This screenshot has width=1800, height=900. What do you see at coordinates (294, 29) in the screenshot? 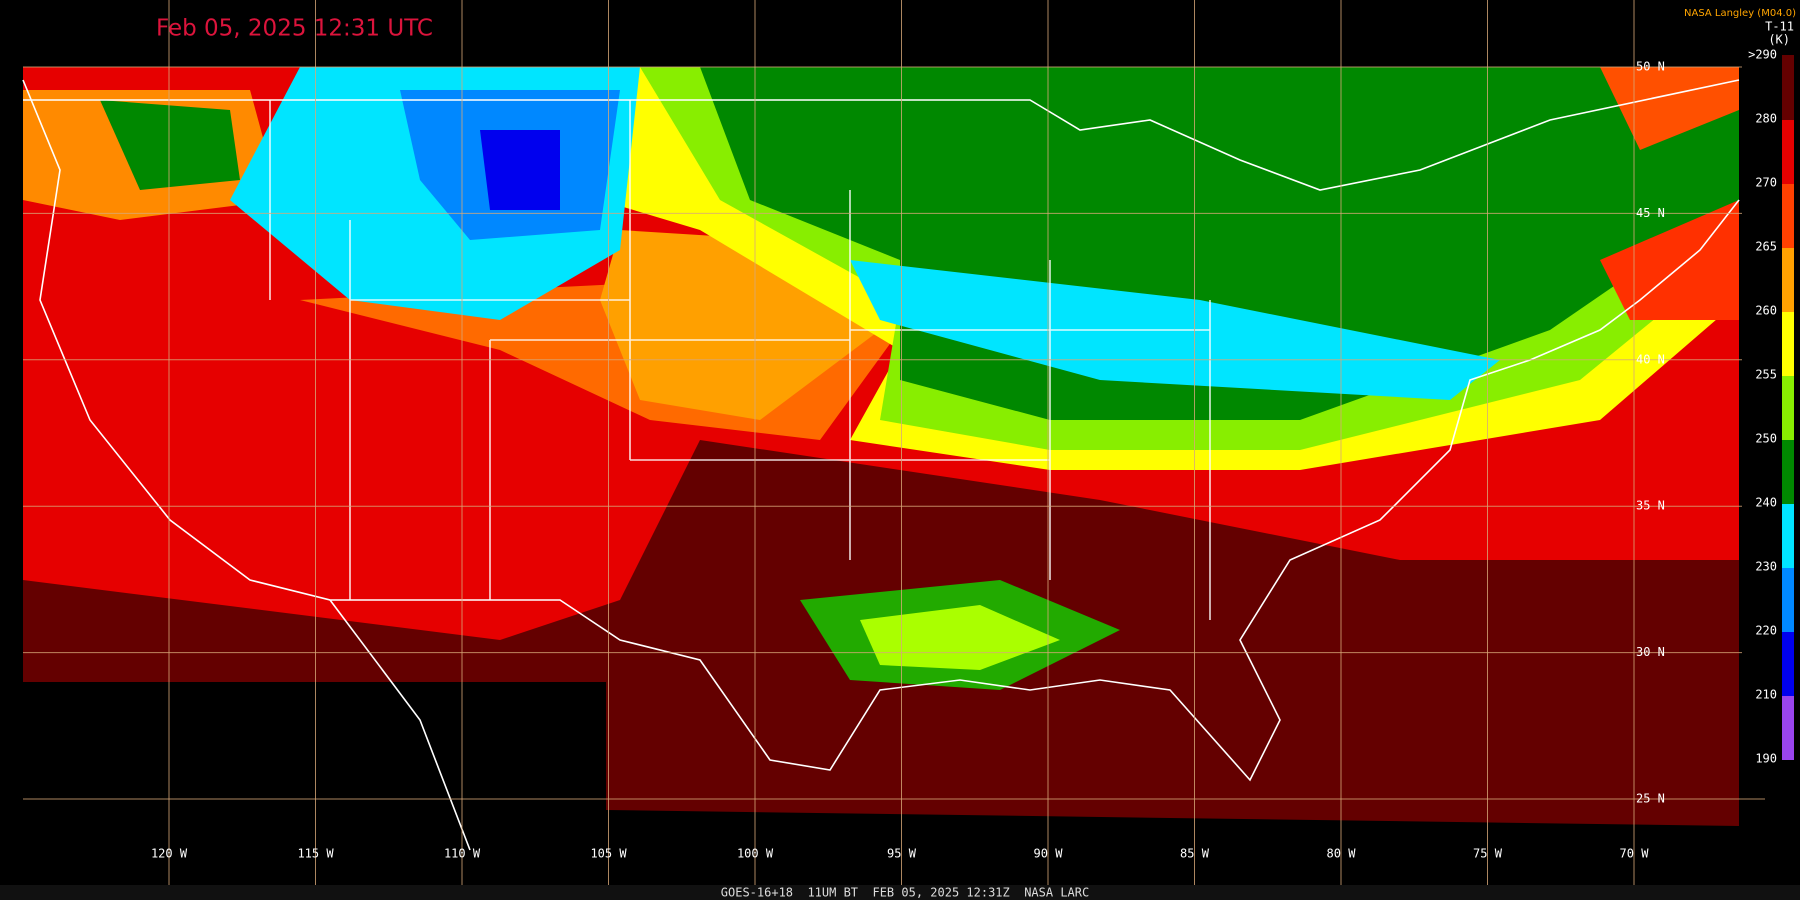
I see `timestamp-title: Feb 05, 2025 12:31 UTC` at bounding box center [294, 29].